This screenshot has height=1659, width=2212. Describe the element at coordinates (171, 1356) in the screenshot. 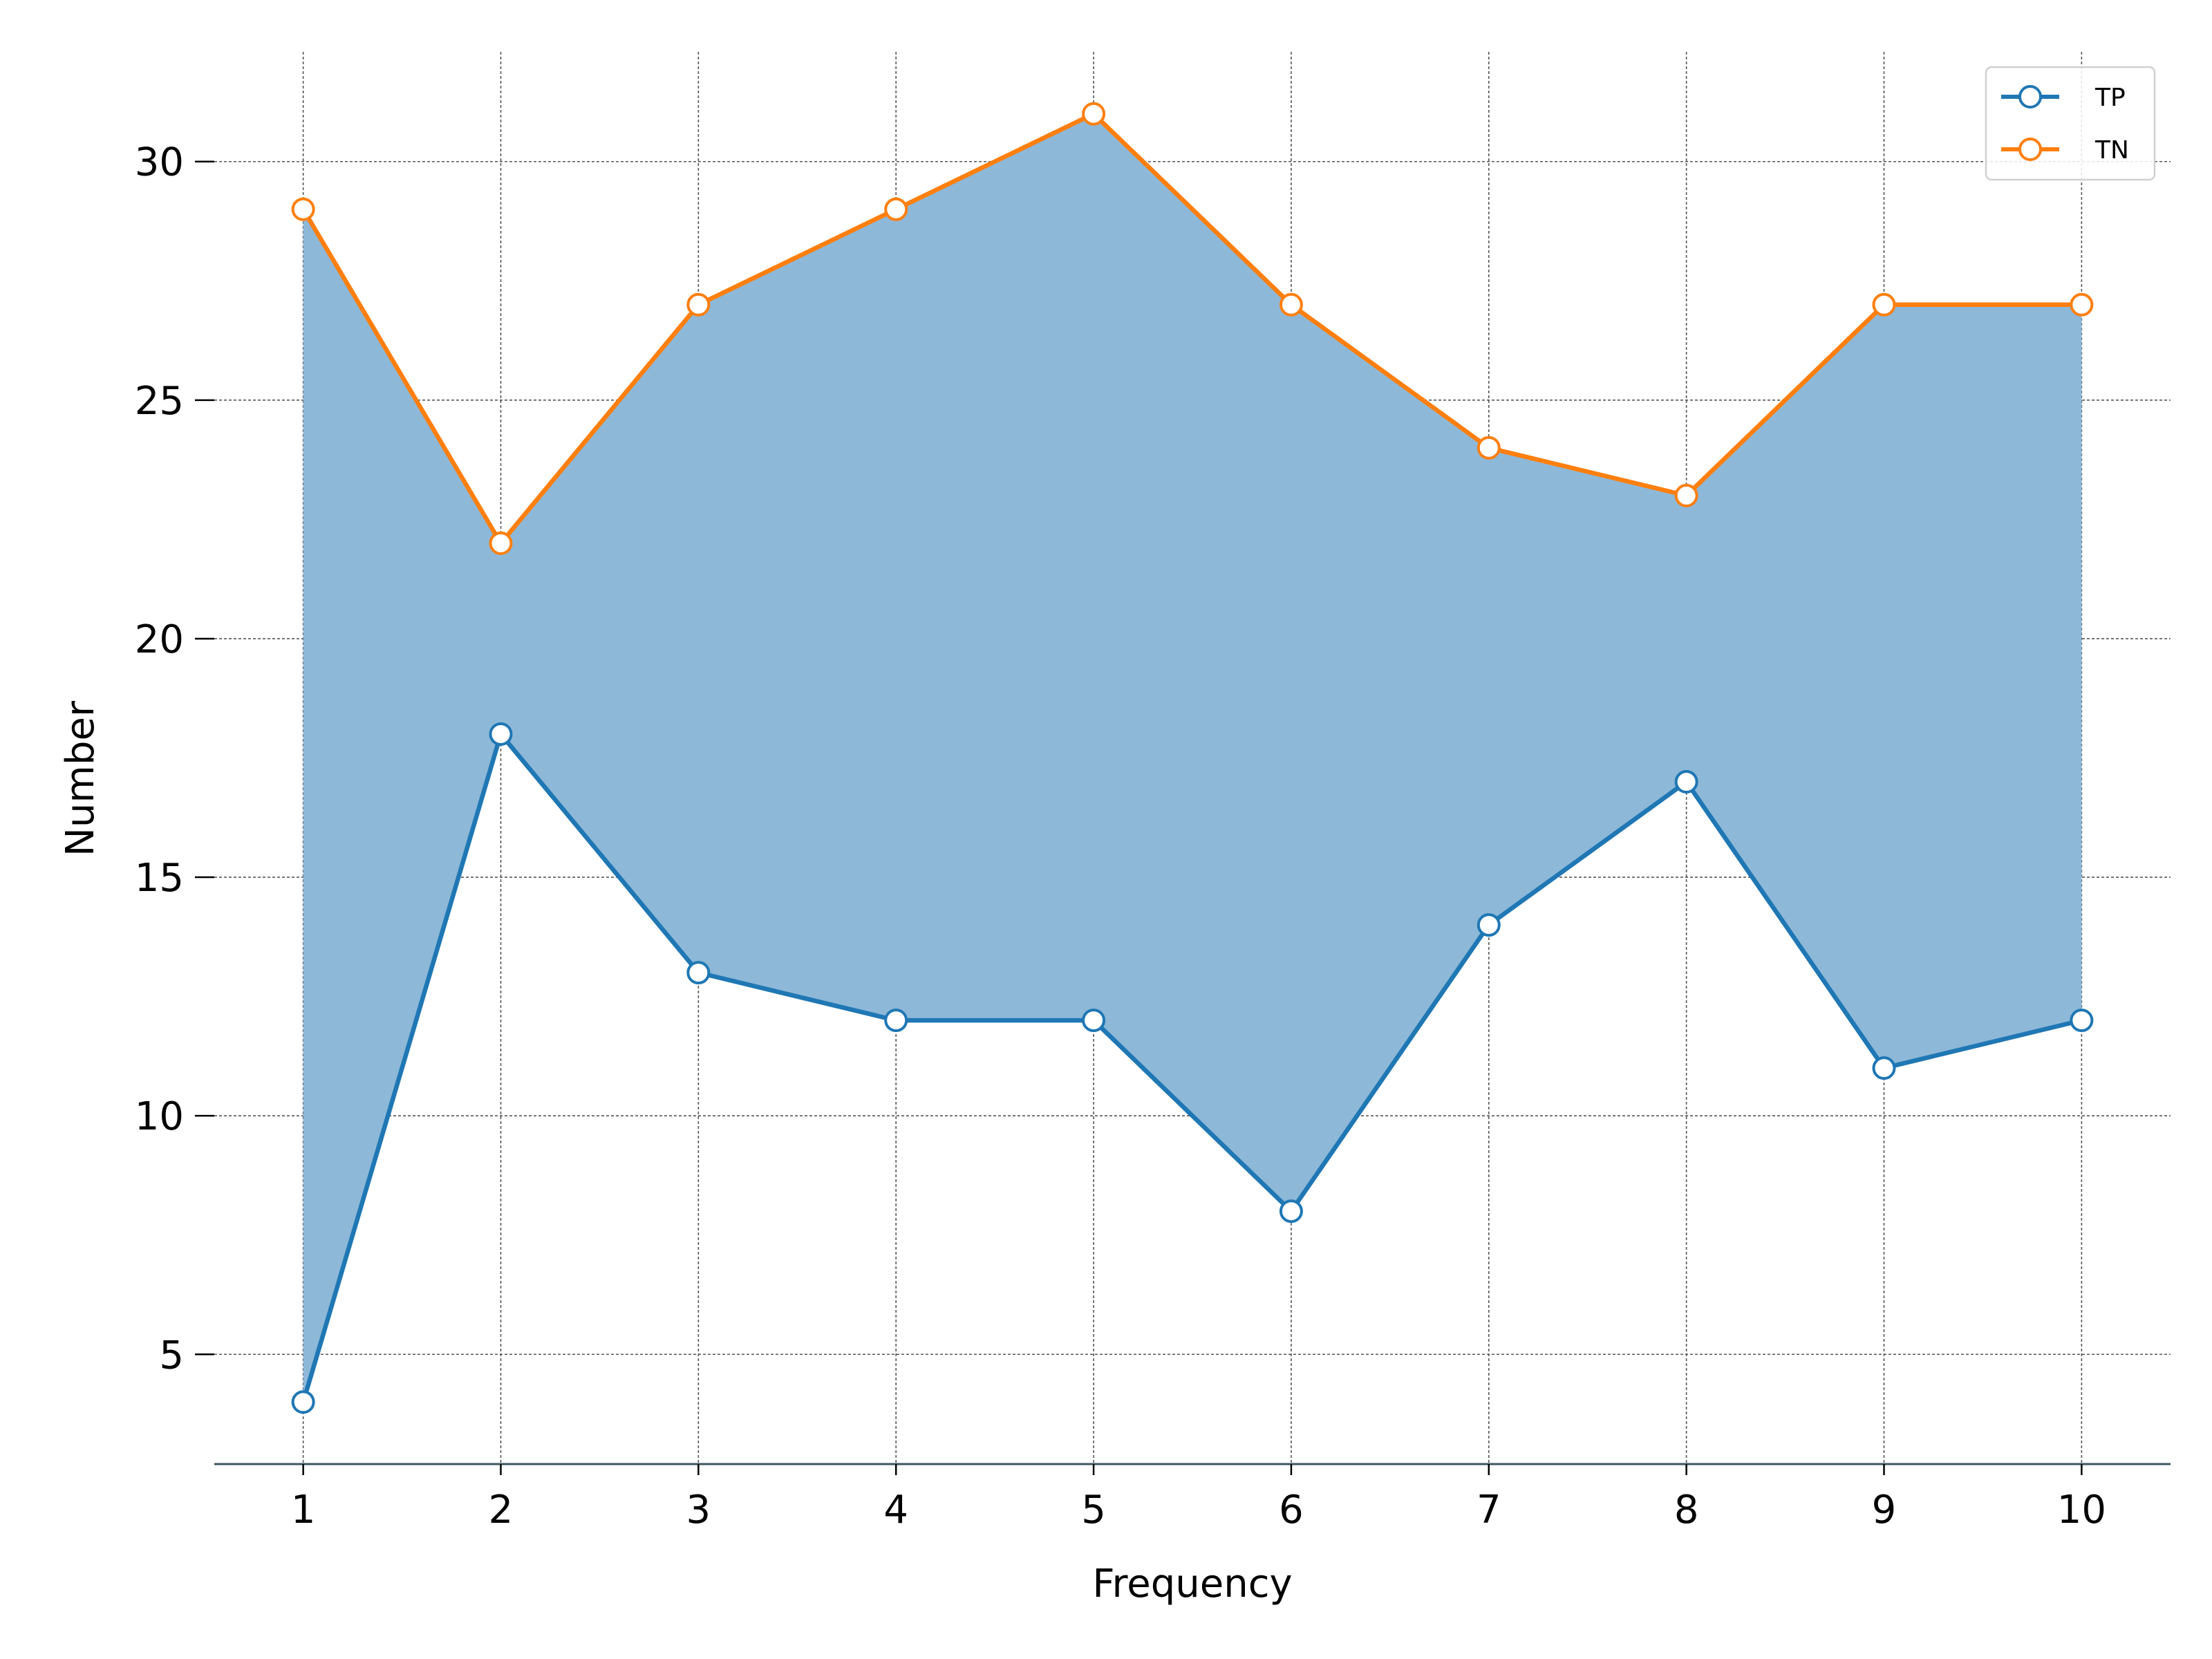

I see `y-tick-label: 5` at that location.